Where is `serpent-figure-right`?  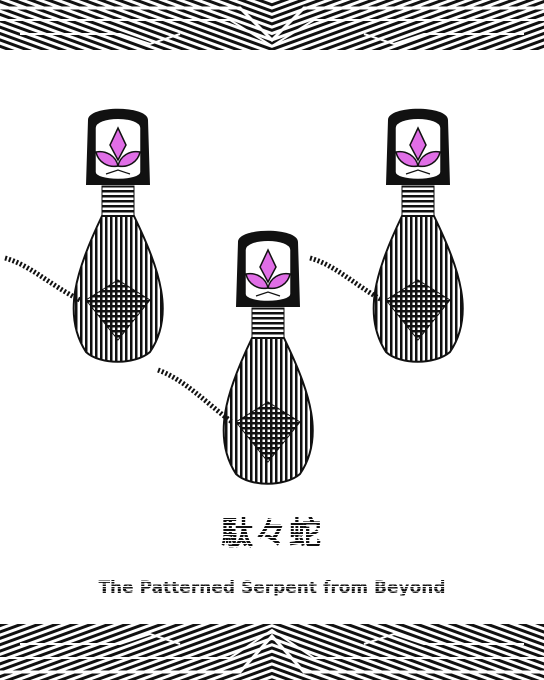 serpent-figure-right is located at coordinates (386, 235).